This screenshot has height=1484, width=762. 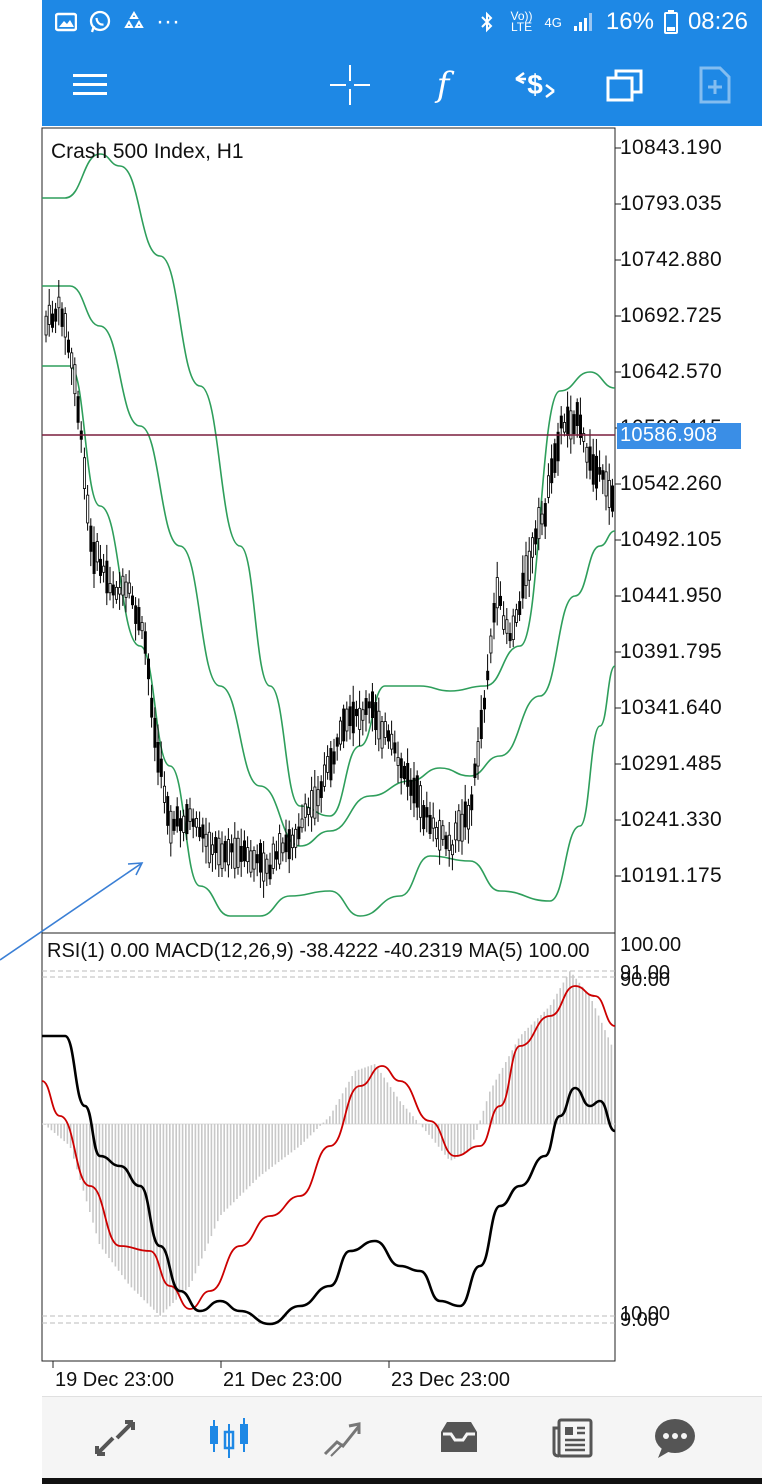 What do you see at coordinates (117, 22) in the screenshot?
I see `status-left: ···` at bounding box center [117, 22].